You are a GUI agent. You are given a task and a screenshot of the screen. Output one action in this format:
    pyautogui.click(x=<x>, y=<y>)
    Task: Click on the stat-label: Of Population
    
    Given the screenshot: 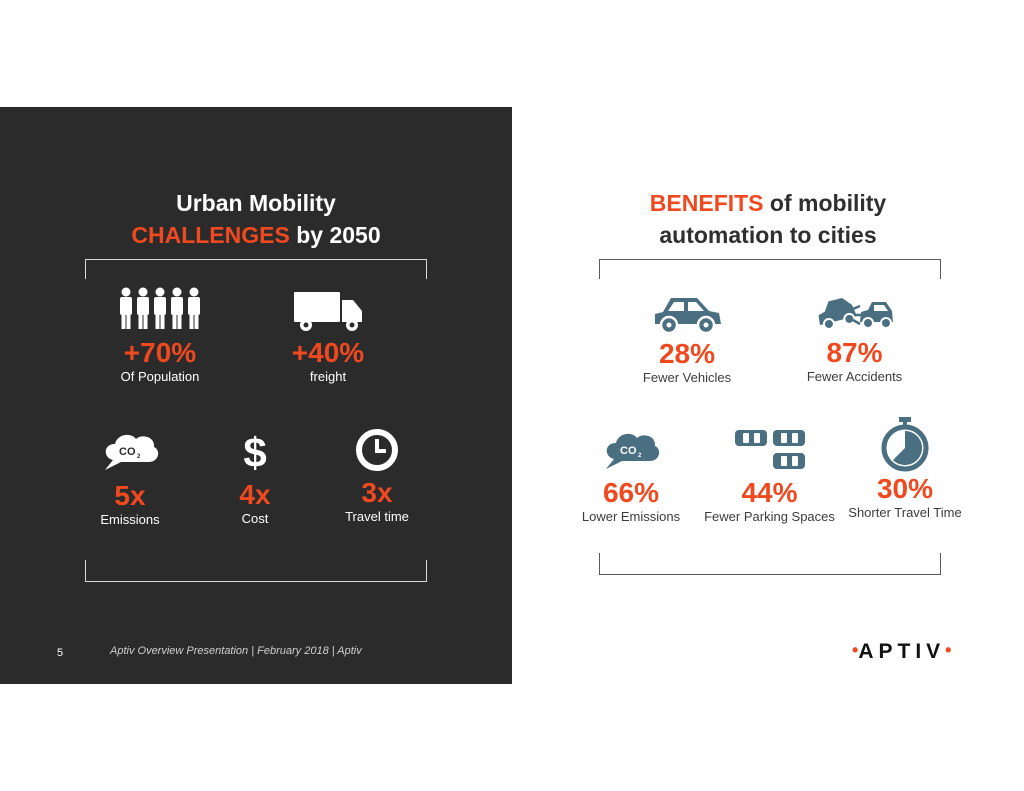 What is the action you would take?
    pyautogui.click(x=160, y=376)
    